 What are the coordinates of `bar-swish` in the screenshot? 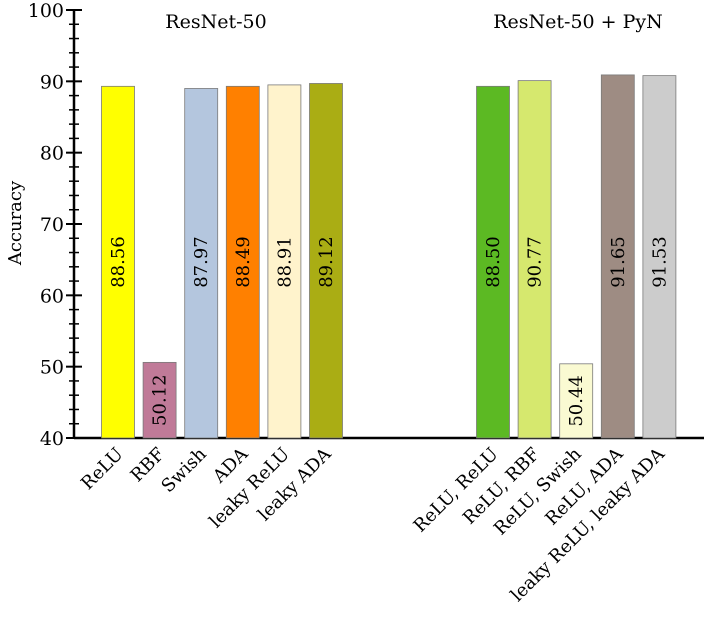 It's located at (201, 263).